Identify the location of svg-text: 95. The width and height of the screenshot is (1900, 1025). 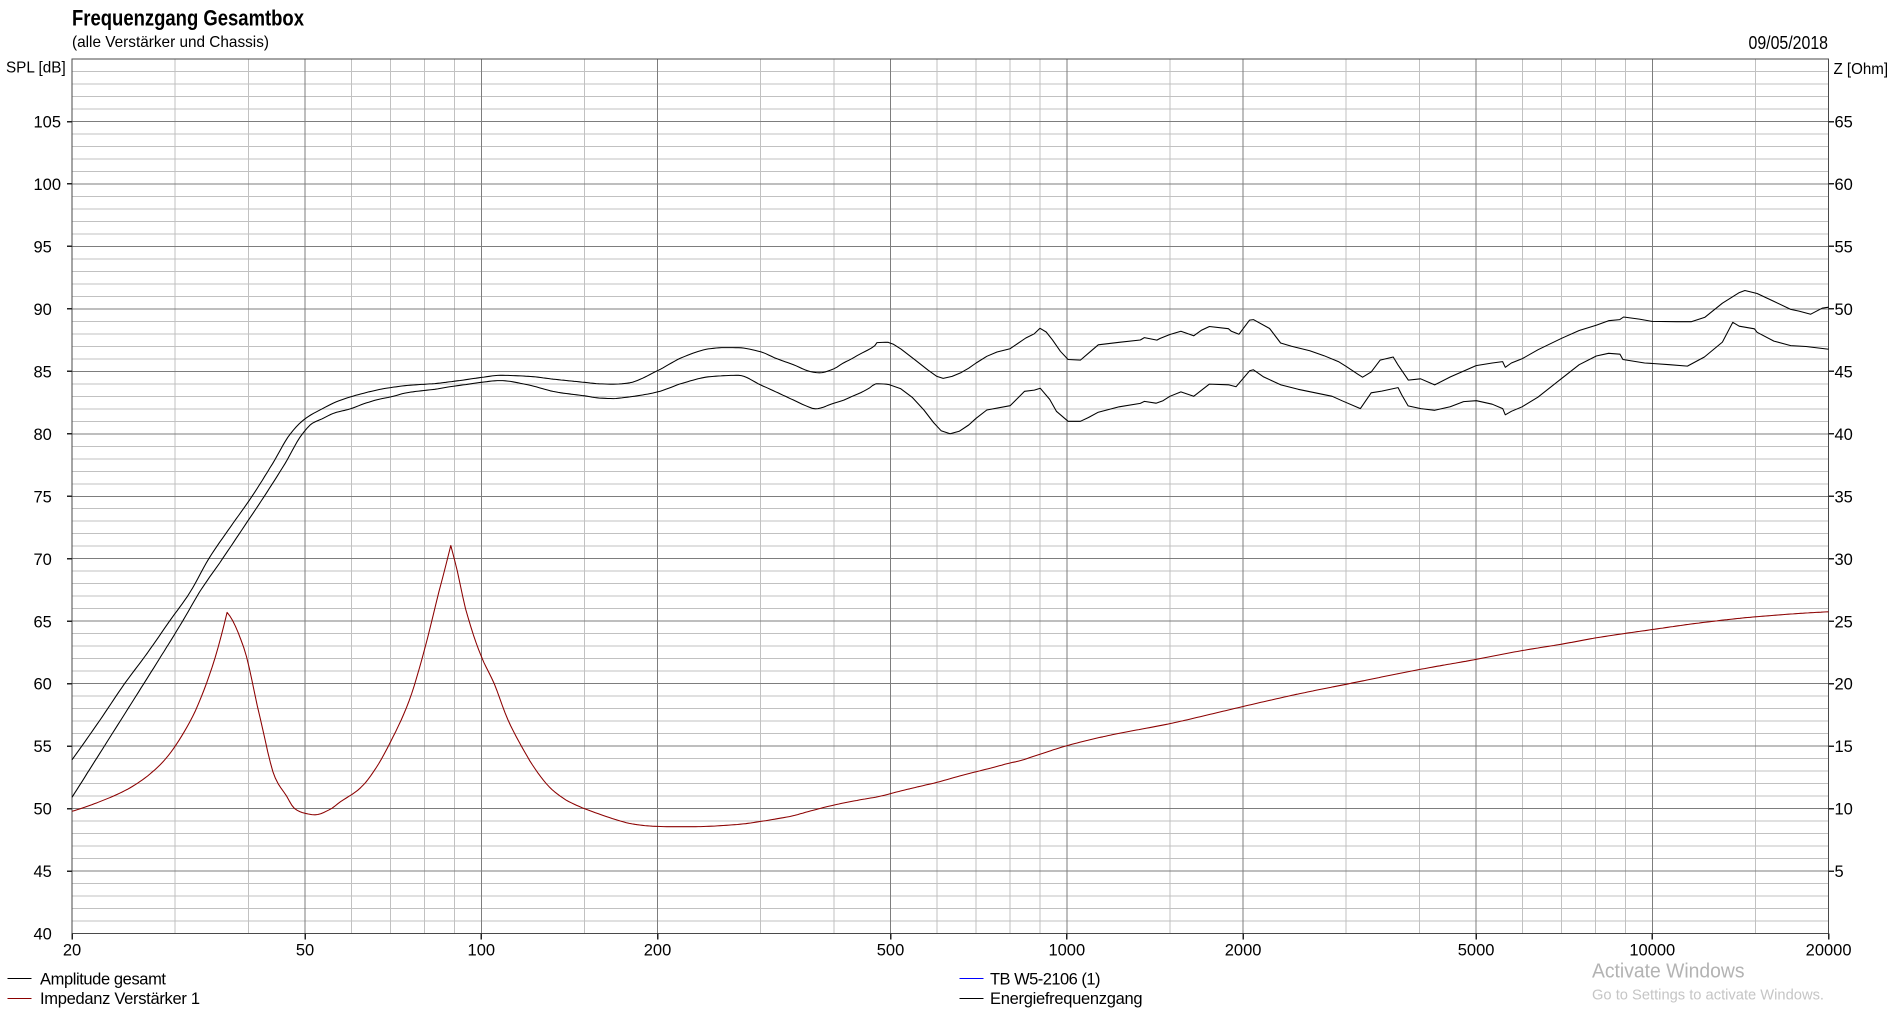
(43, 248).